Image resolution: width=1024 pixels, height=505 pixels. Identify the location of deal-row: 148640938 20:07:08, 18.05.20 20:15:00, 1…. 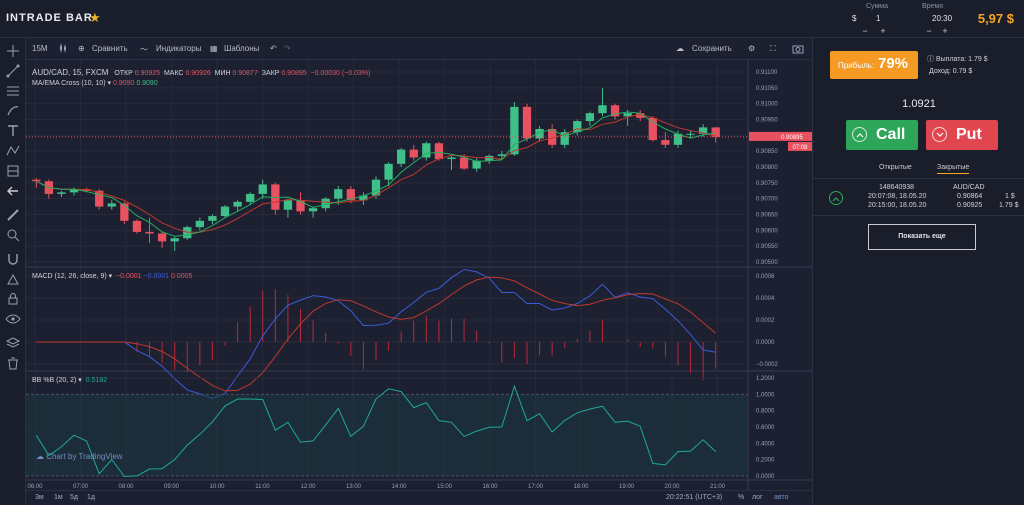
(918, 197).